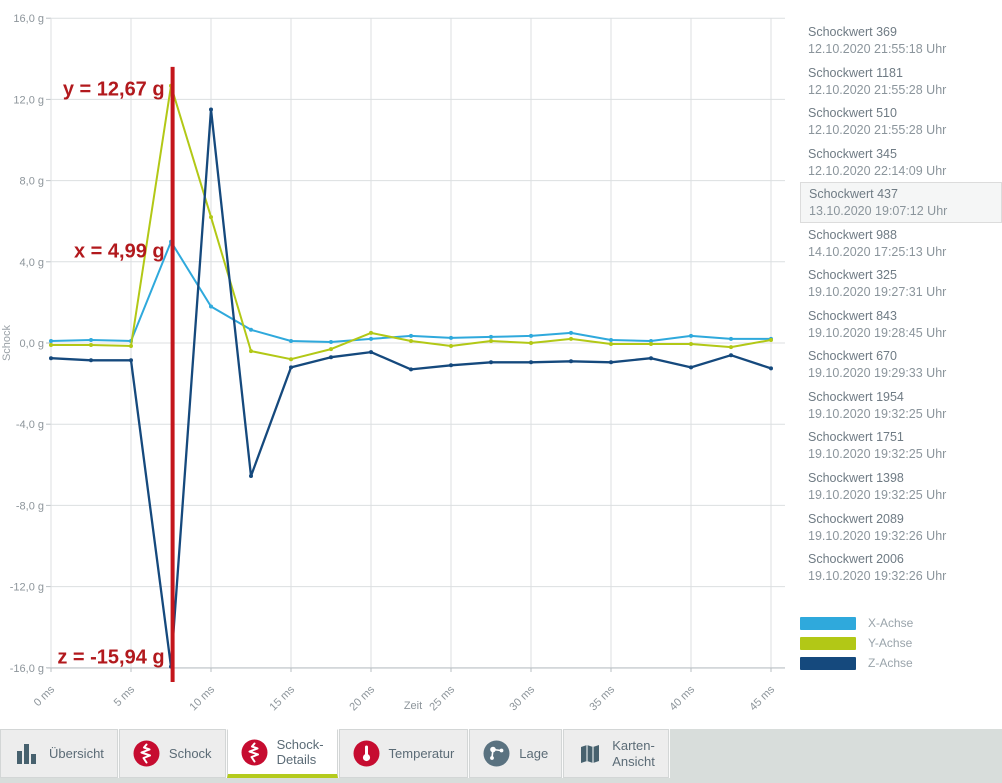  I want to click on shock-event-title: Schockwert 325, so click(852, 275).